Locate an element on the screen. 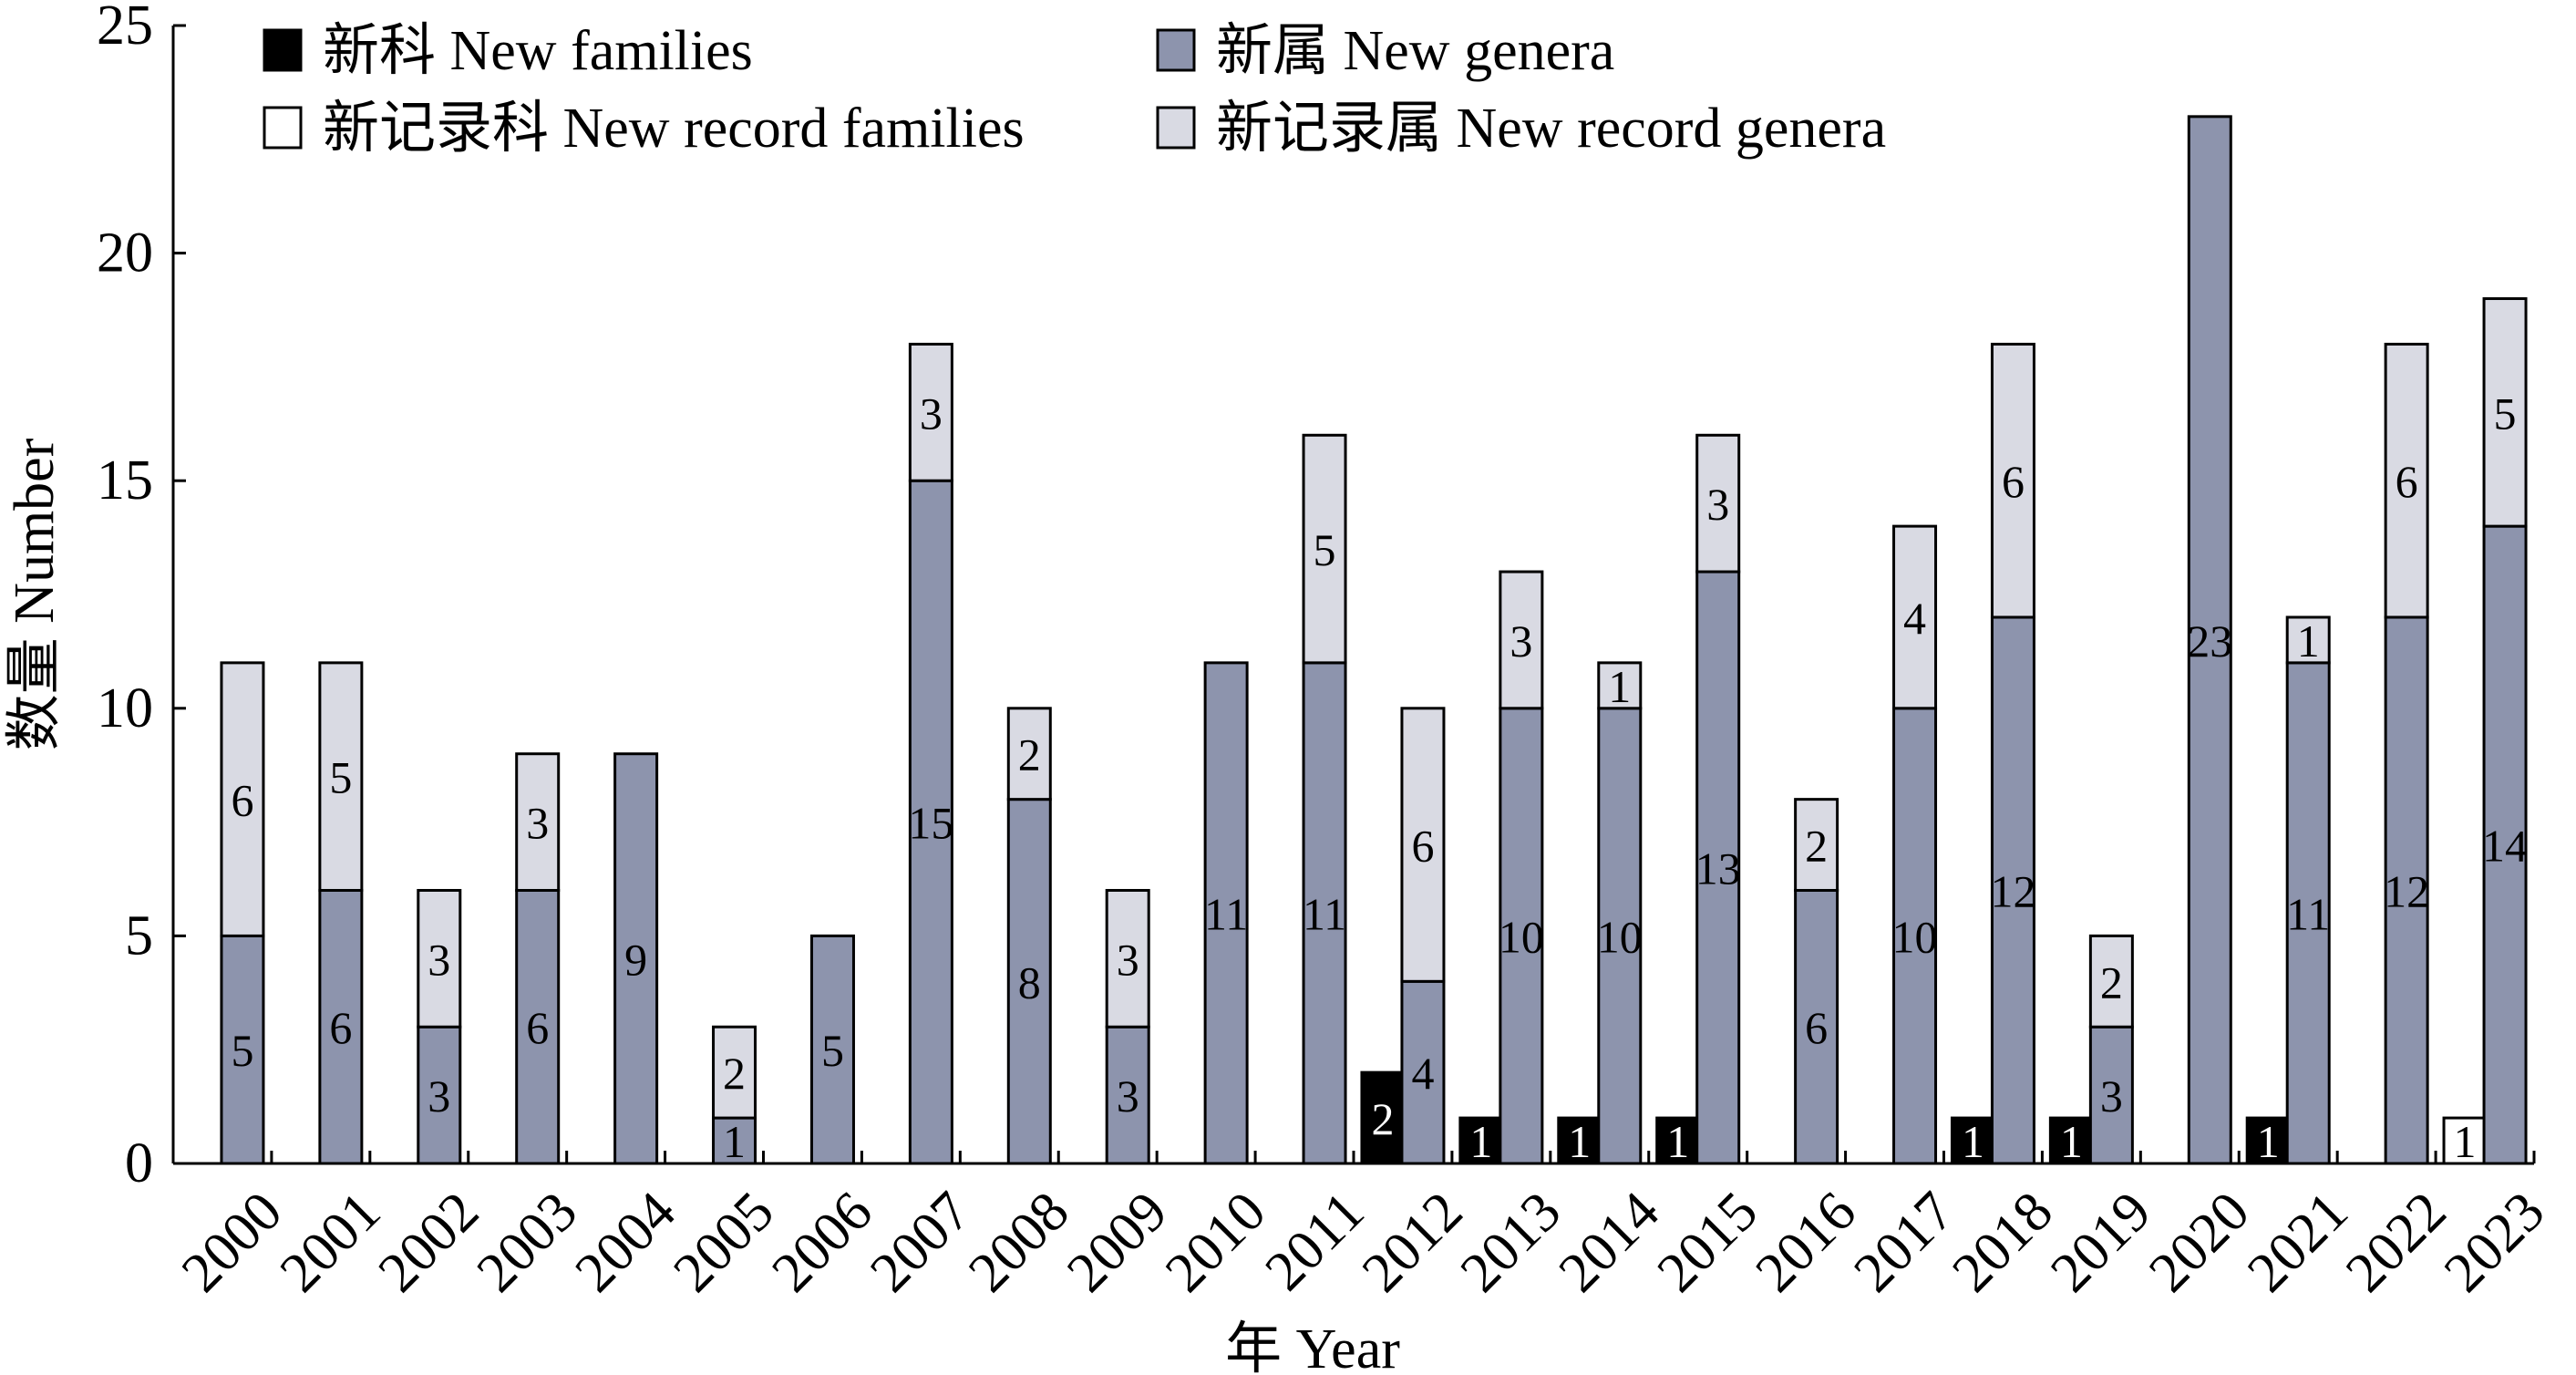 This screenshot has height=1375, width=2576. bar-new-record-genera-2012 is located at coordinates (1423, 845).